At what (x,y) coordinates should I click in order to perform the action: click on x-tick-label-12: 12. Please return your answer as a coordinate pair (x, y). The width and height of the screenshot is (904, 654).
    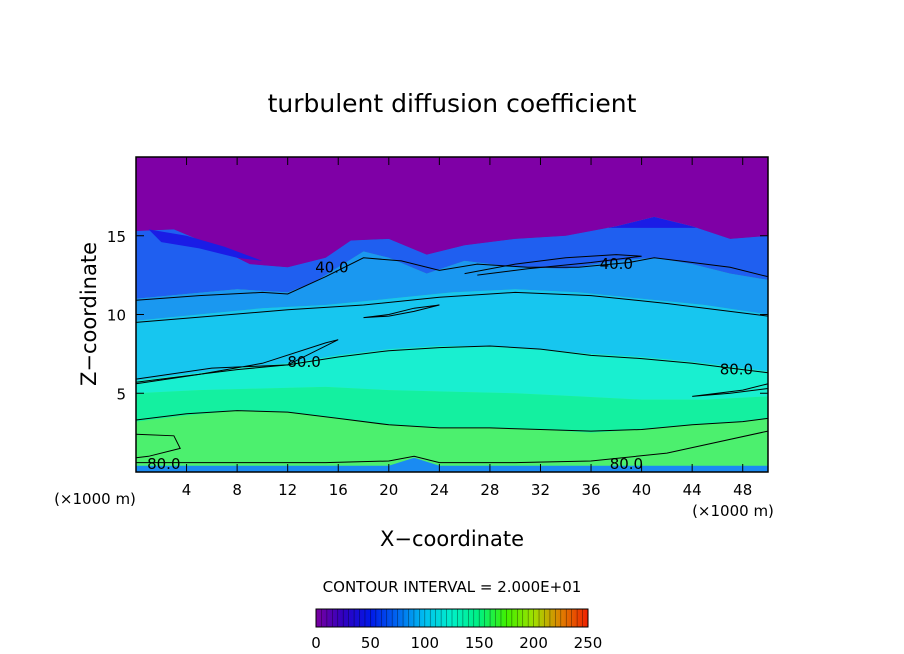
    Looking at the image, I should click on (287, 490).